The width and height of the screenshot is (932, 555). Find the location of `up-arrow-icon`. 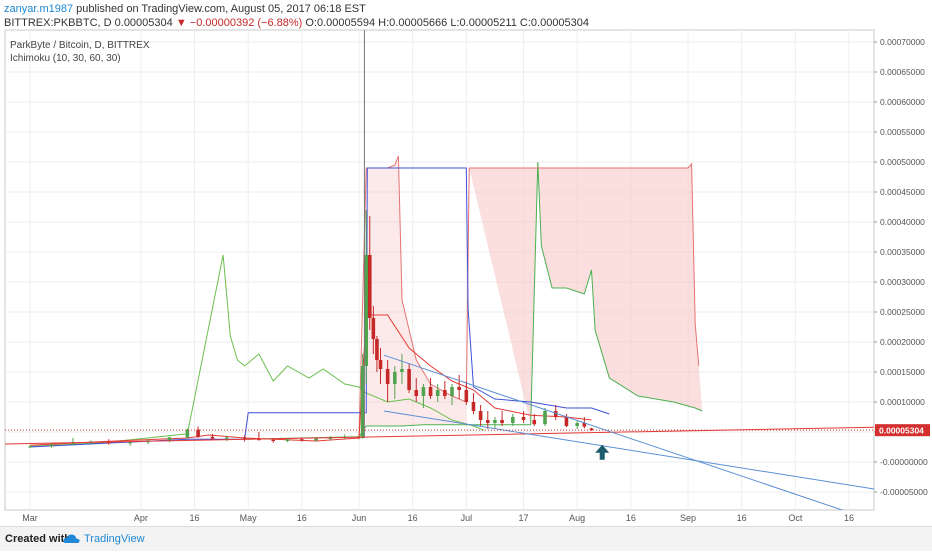

up-arrow-icon is located at coordinates (602, 452).